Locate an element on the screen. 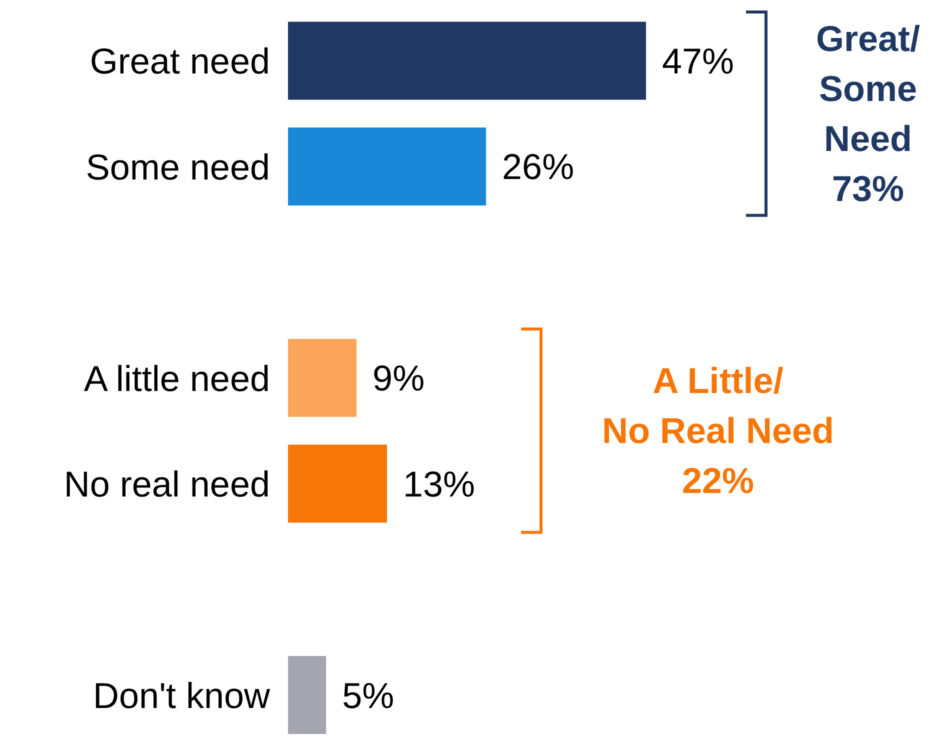 The height and width of the screenshot is (756, 936). y-tick-label: Some need is located at coordinates (178, 167).